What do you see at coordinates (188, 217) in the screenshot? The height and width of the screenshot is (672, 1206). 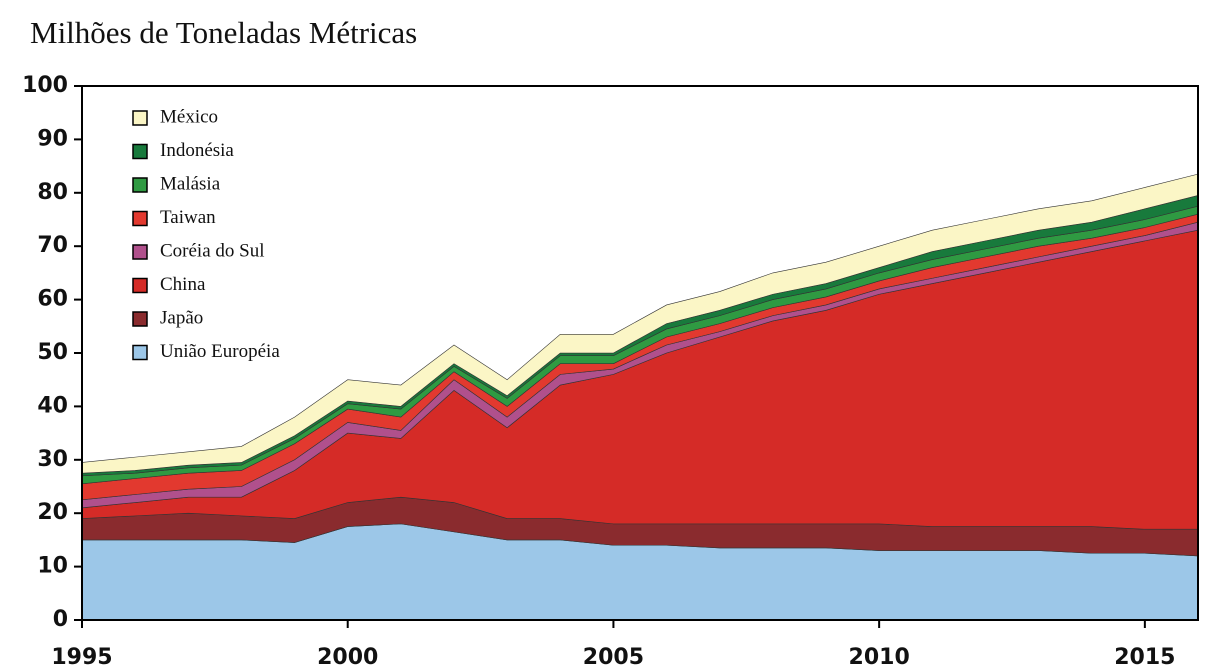 I see `legend-label: Taiwan` at bounding box center [188, 217].